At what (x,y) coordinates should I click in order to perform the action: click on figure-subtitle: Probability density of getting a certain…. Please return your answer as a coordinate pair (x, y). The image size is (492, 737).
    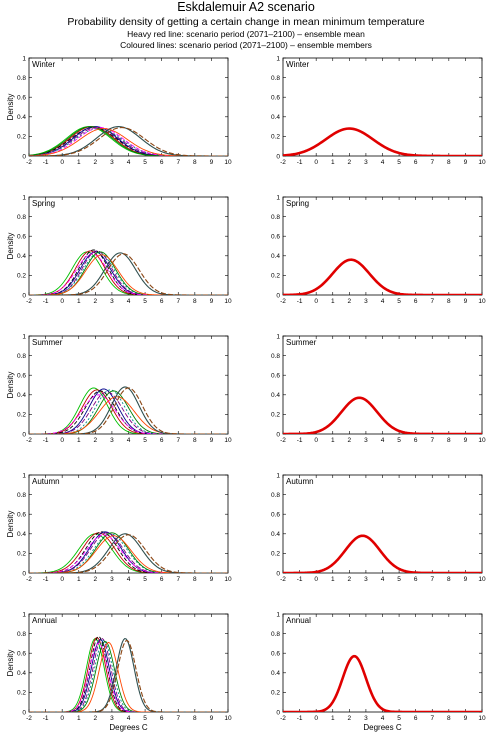
    Looking at the image, I should click on (245, 22).